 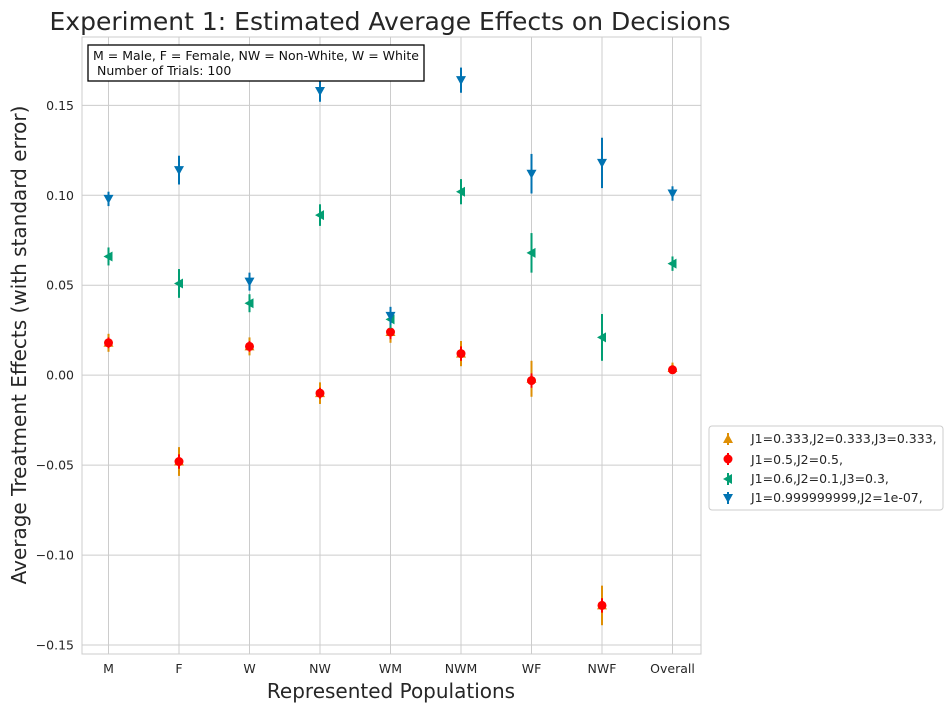 I want to click on x-axis-ticks: M F W NW WM NWM WF NWF Overall, so click(x=399, y=668).